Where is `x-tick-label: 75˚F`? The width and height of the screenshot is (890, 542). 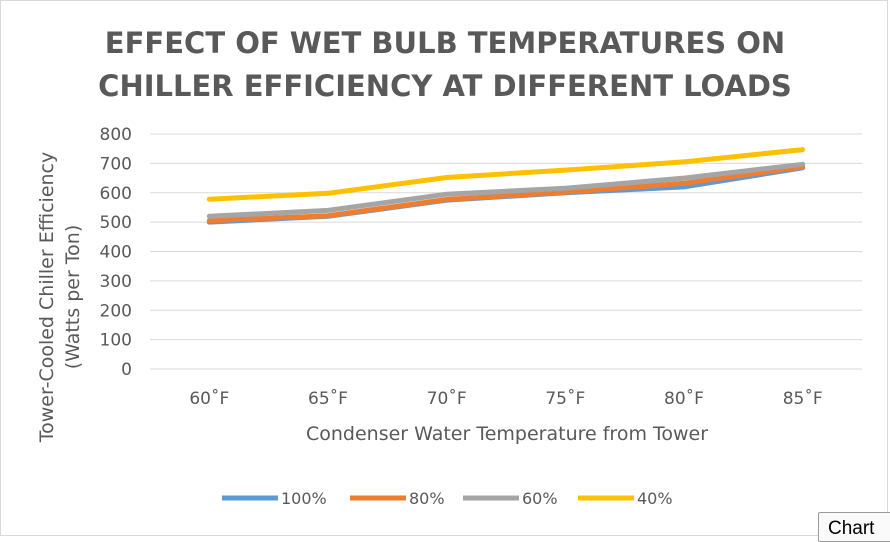 x-tick-label: 75˚F is located at coordinates (565, 398).